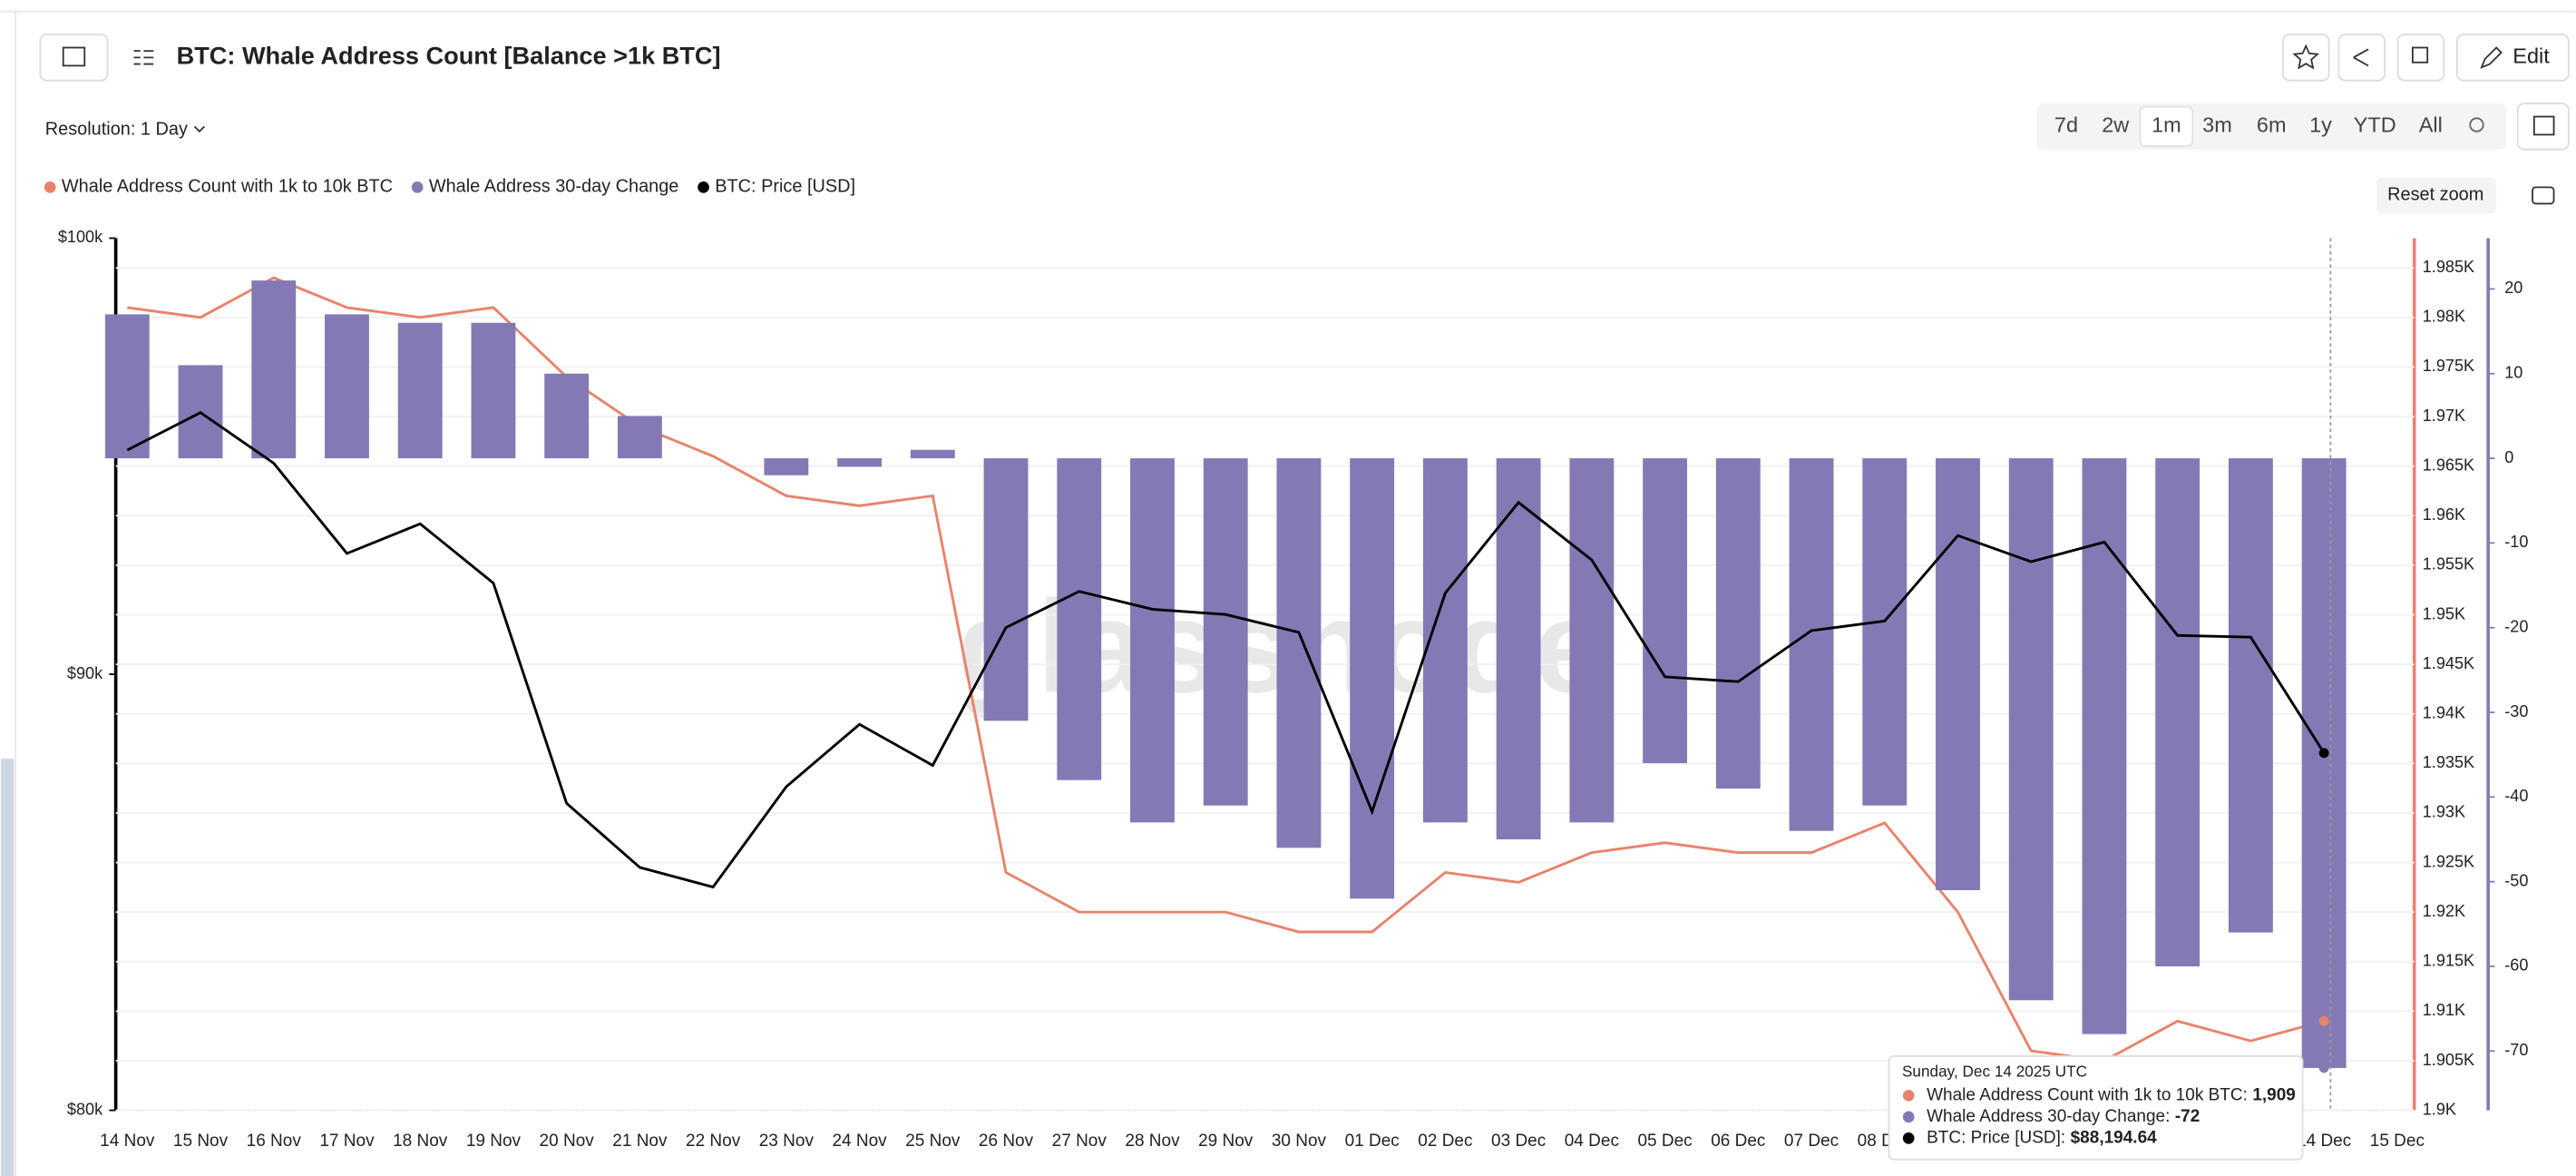 Image resolution: width=2576 pixels, height=1176 pixels. Describe the element at coordinates (1152, 1141) in the screenshot. I see `x-tick-label: 28 Nov` at that location.